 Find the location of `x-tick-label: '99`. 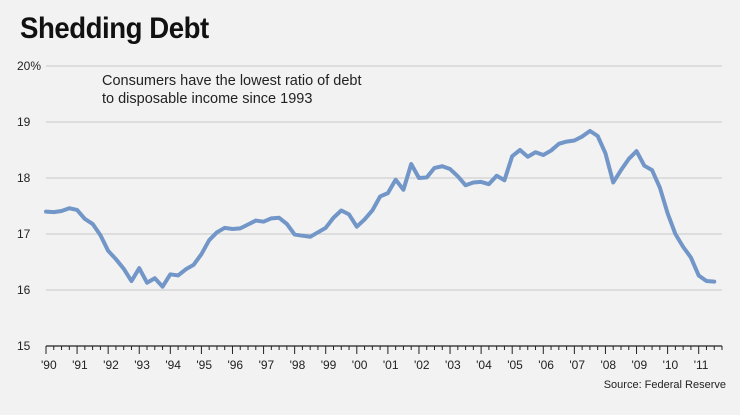

x-tick-label: '99 is located at coordinates (329, 365).